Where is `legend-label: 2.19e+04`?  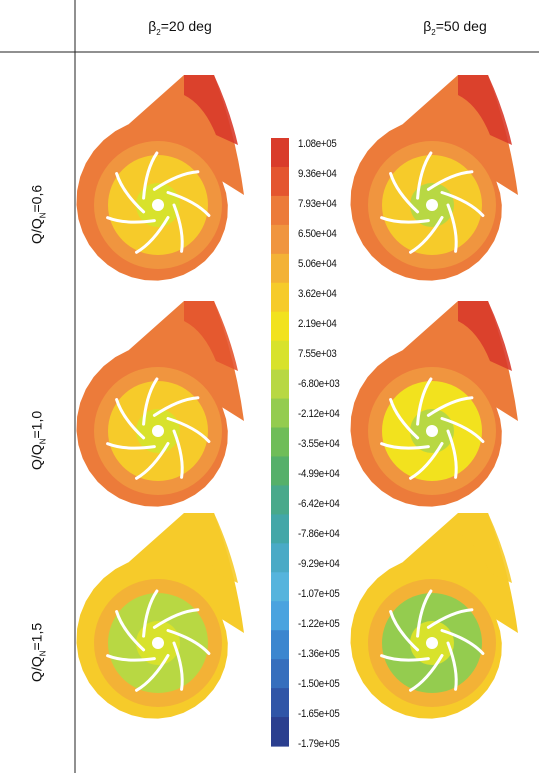 legend-label: 2.19e+04 is located at coordinates (317, 324).